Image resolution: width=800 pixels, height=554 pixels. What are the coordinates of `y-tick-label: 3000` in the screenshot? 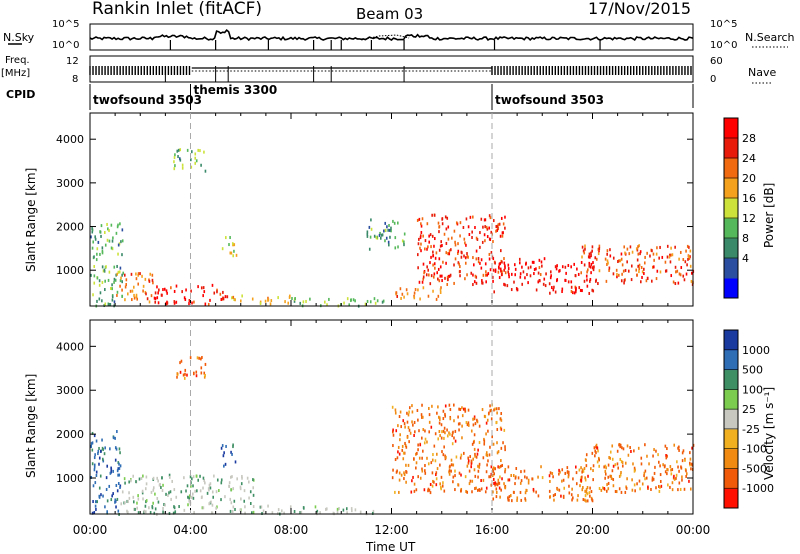 It's located at (70, 183).